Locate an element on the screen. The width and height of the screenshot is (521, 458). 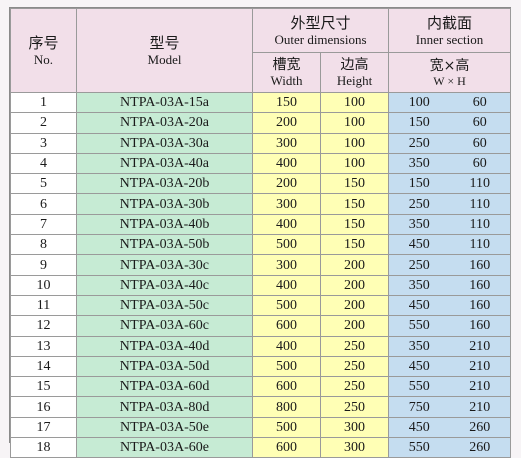
table-row: 5 NTPA-03A-20b 200 150 150 110 is located at coordinates (261, 184).